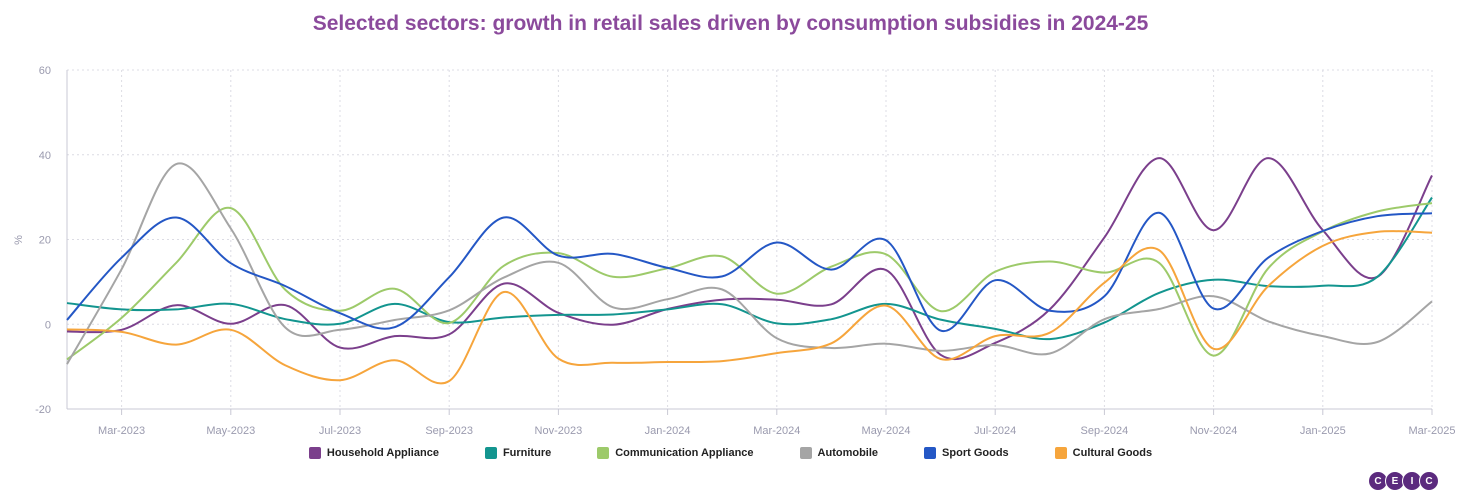  What do you see at coordinates (121, 431) in the screenshot?
I see `x-tick-label: Mar-2023` at bounding box center [121, 431].